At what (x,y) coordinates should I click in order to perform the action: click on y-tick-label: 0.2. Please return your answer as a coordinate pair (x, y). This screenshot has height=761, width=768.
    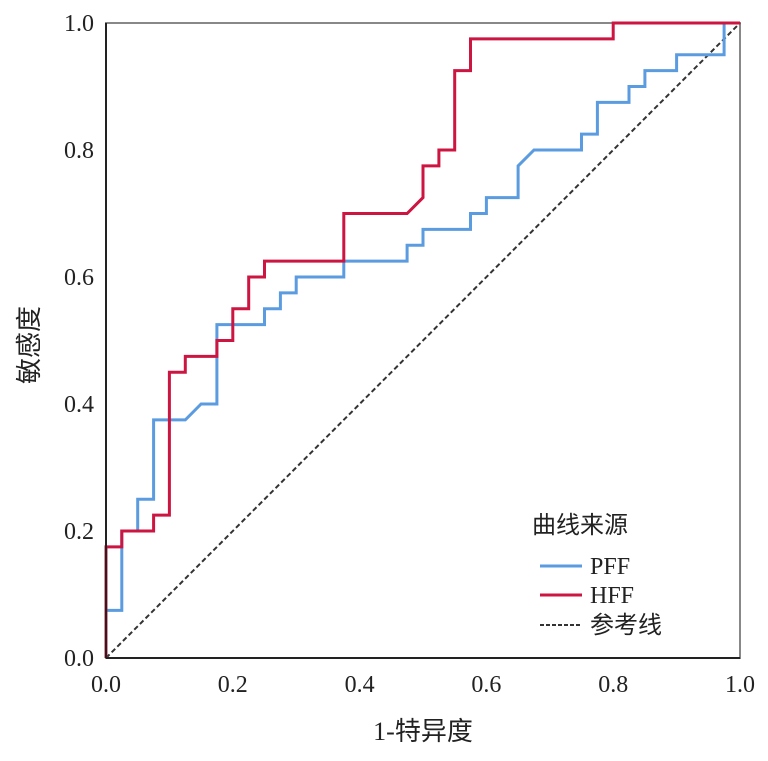
    Looking at the image, I should click on (79, 532).